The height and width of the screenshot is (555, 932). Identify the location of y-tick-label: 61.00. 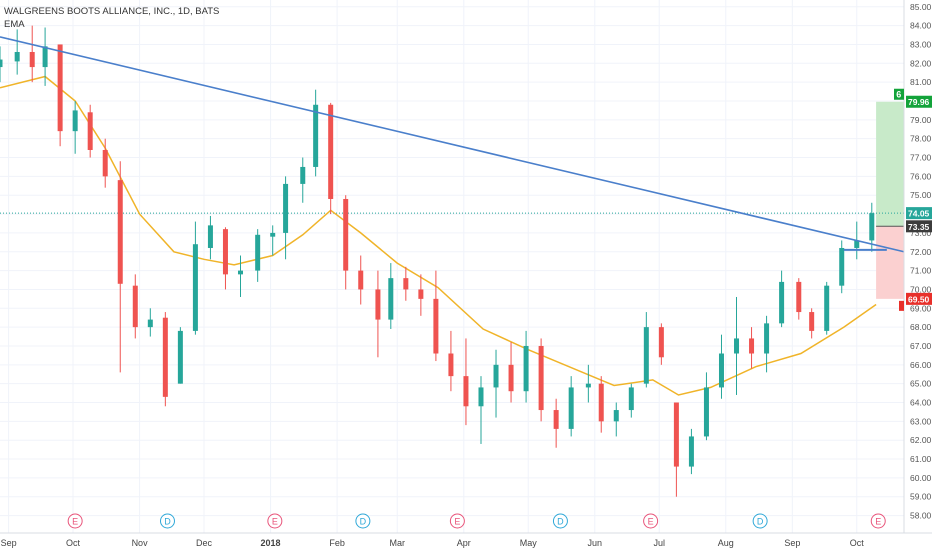
(921, 459).